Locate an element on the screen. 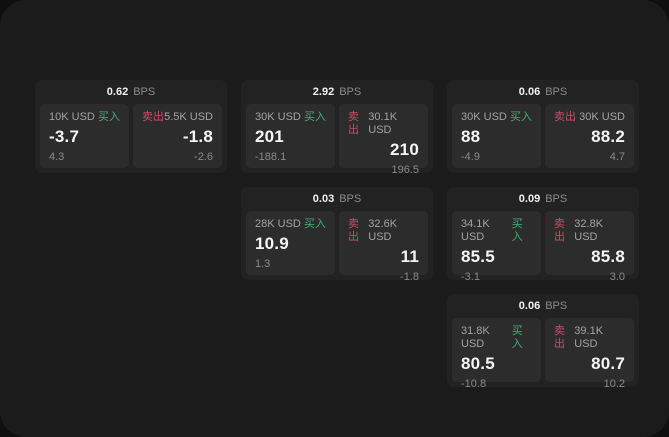 Image resolution: width=669 pixels, height=437 pixels. sell-panel: 卖出 30.1K USD 210 196.5 is located at coordinates (383, 140).